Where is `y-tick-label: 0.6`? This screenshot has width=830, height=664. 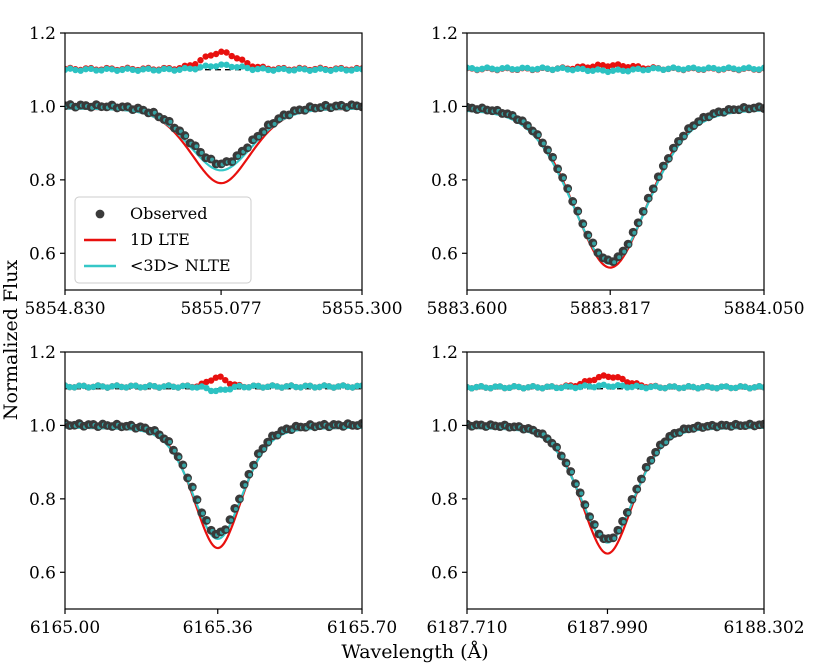
y-tick-label: 0.6 is located at coordinates (42, 254).